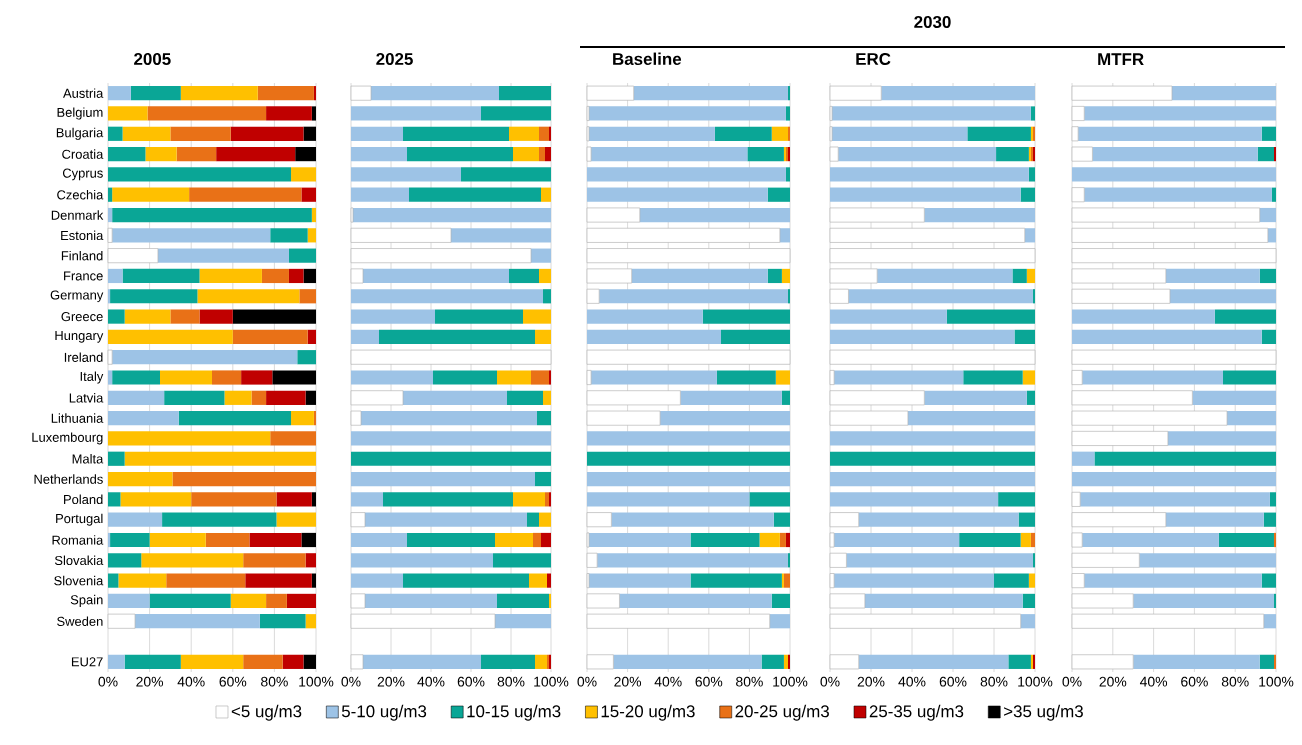 This screenshot has width=1302, height=745. Describe the element at coordinates (648, 712) in the screenshot. I see `legend-label: 15-20 ug/m3` at that location.